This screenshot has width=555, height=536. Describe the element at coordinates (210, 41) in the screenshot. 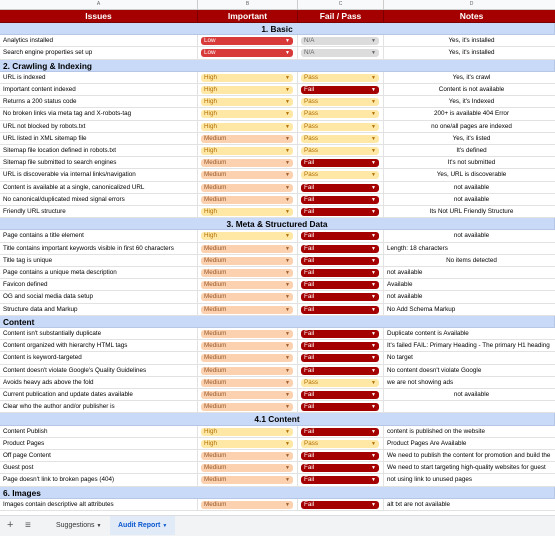

I see `chip-label: Low` at that location.